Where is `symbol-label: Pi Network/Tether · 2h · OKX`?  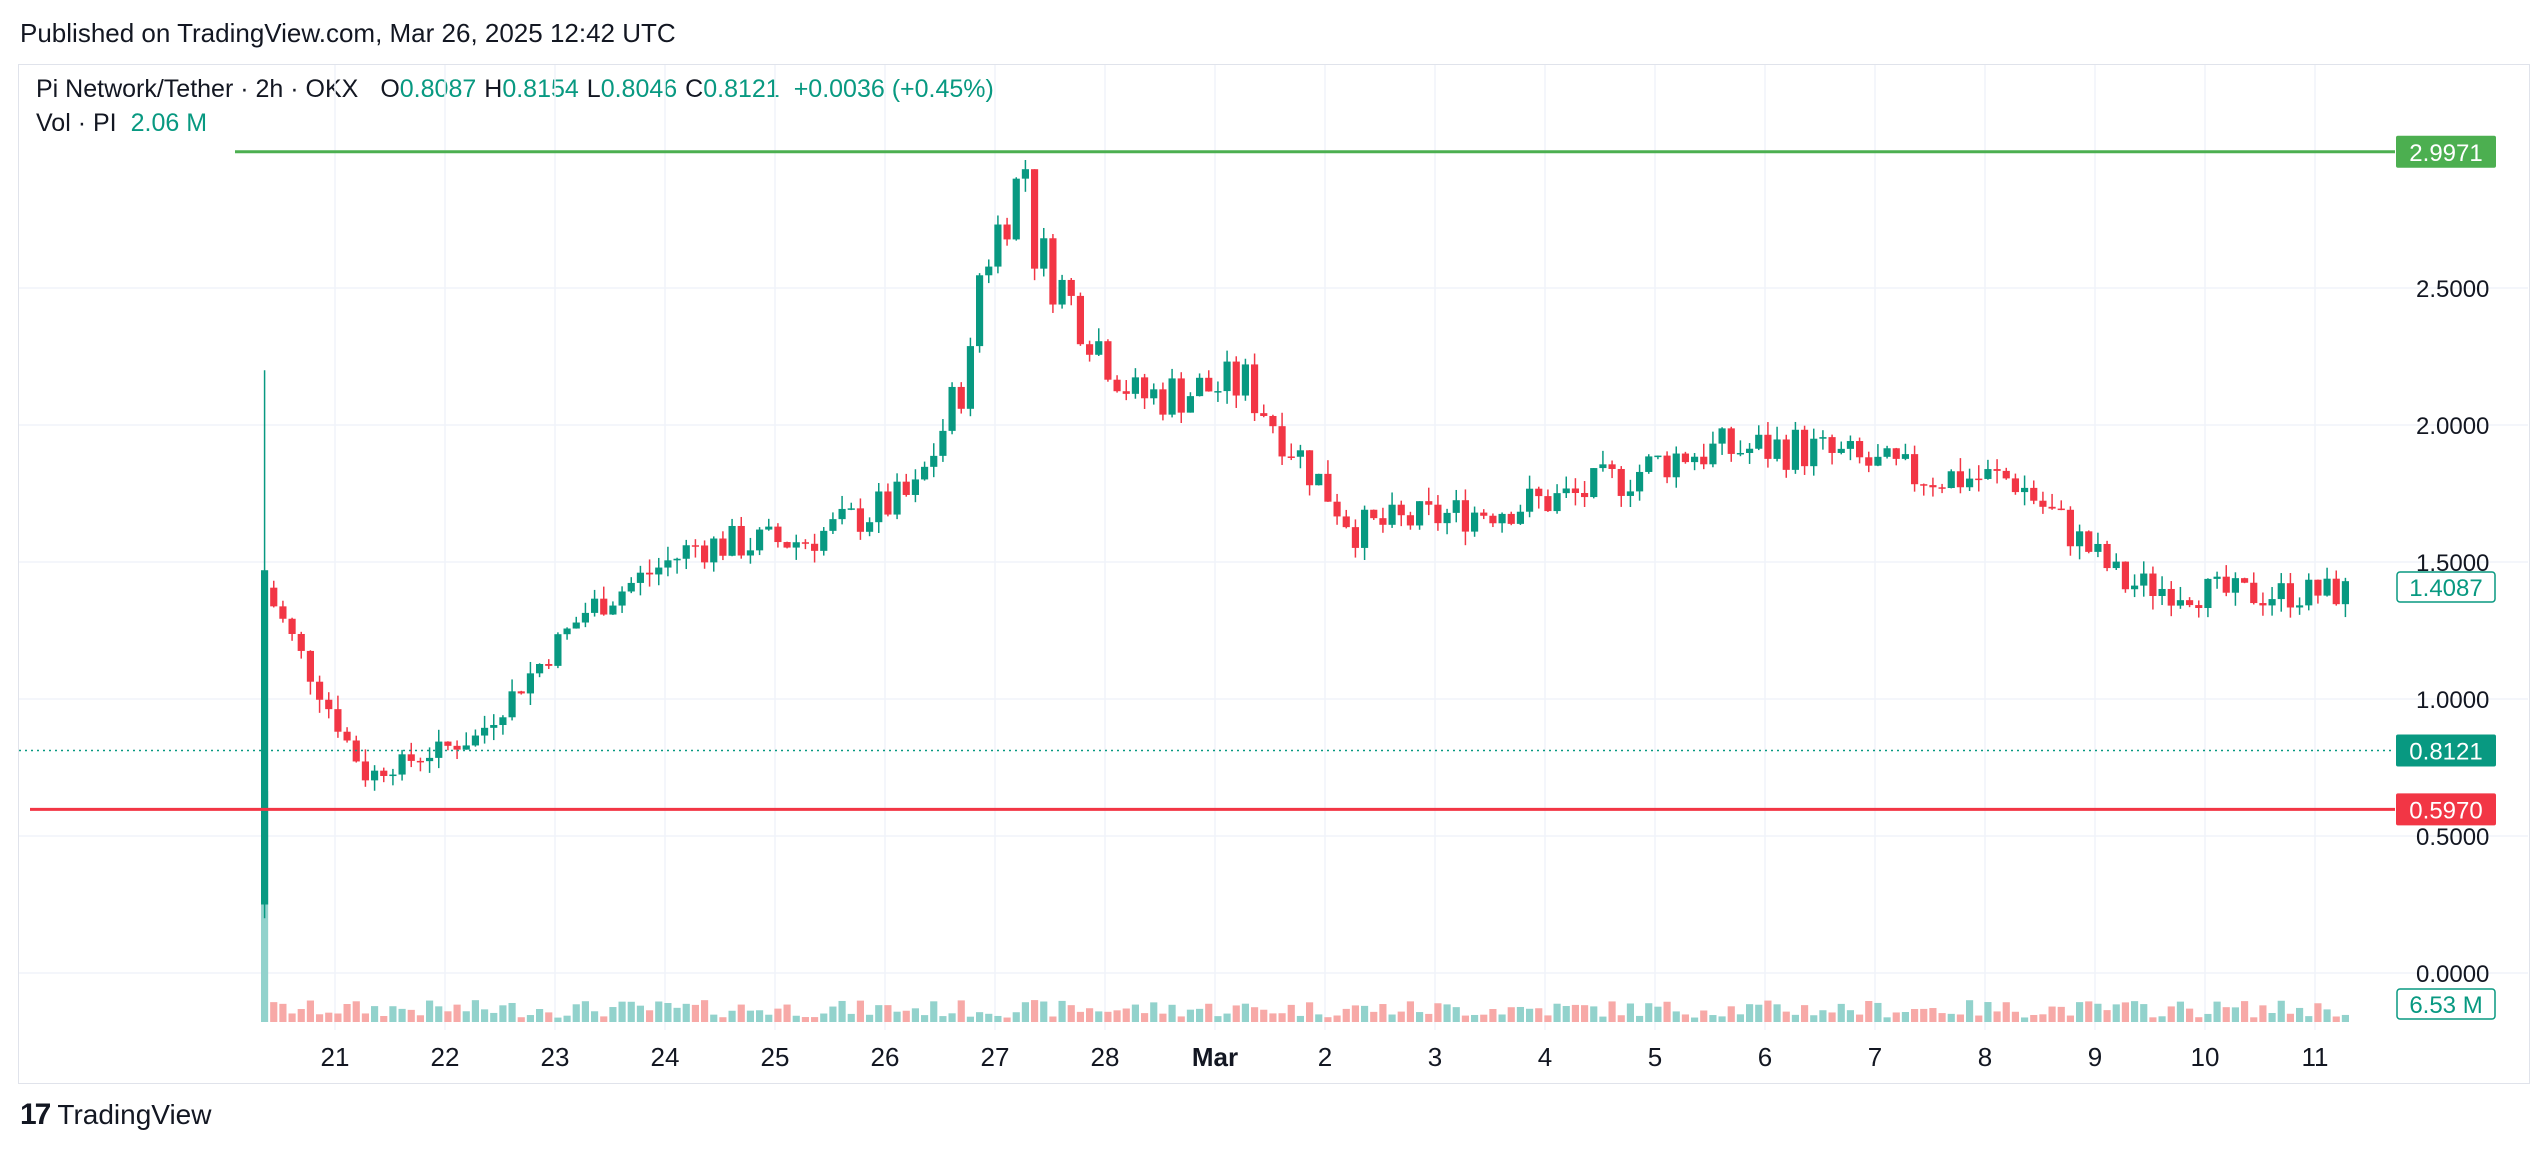 symbol-label: Pi Network/Tether · 2h · OKX is located at coordinates (197, 89).